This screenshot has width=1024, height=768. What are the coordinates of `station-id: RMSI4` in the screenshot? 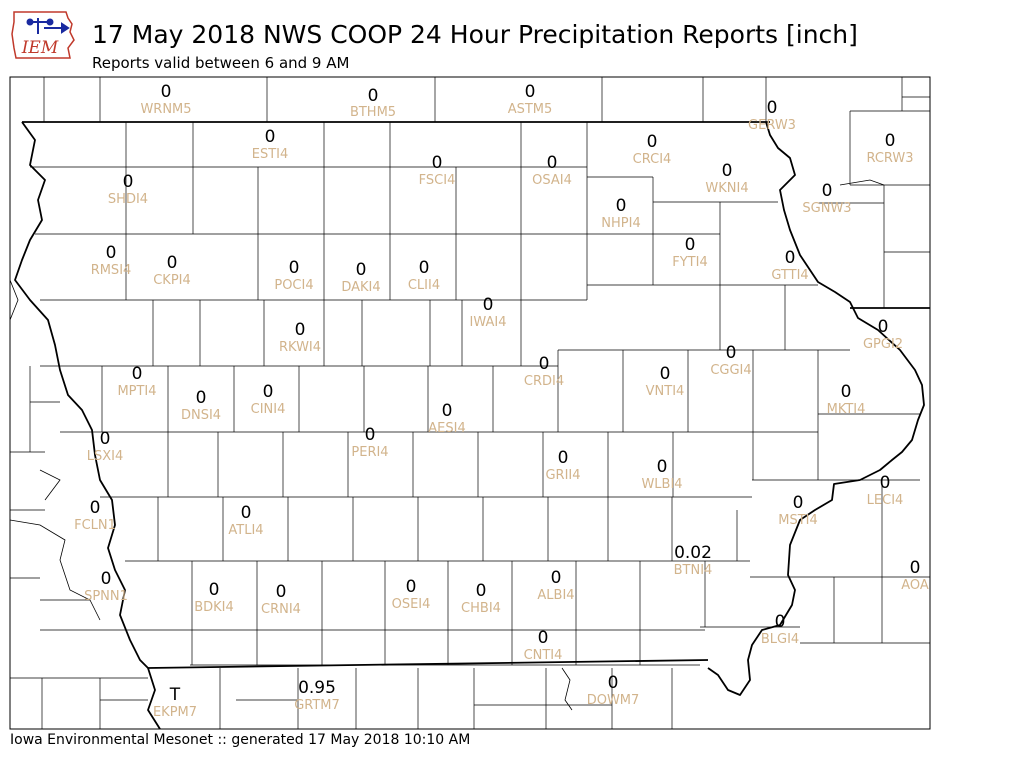 It's located at (111, 270).